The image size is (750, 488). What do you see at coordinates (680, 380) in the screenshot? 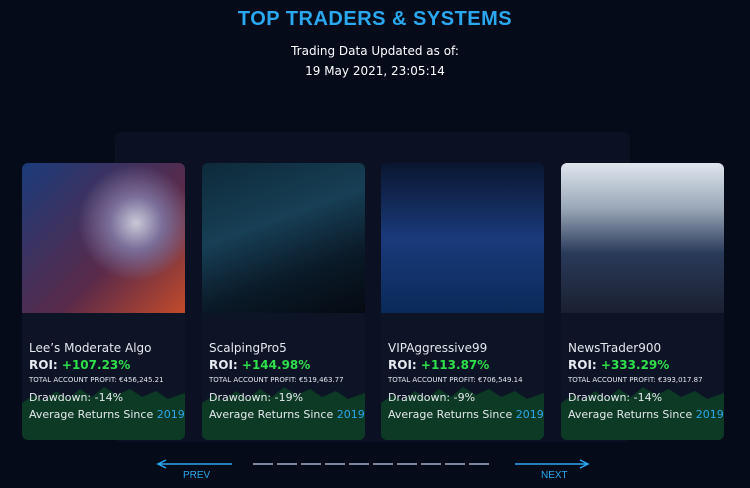
I see `profit-value: €393,017.87` at bounding box center [680, 380].